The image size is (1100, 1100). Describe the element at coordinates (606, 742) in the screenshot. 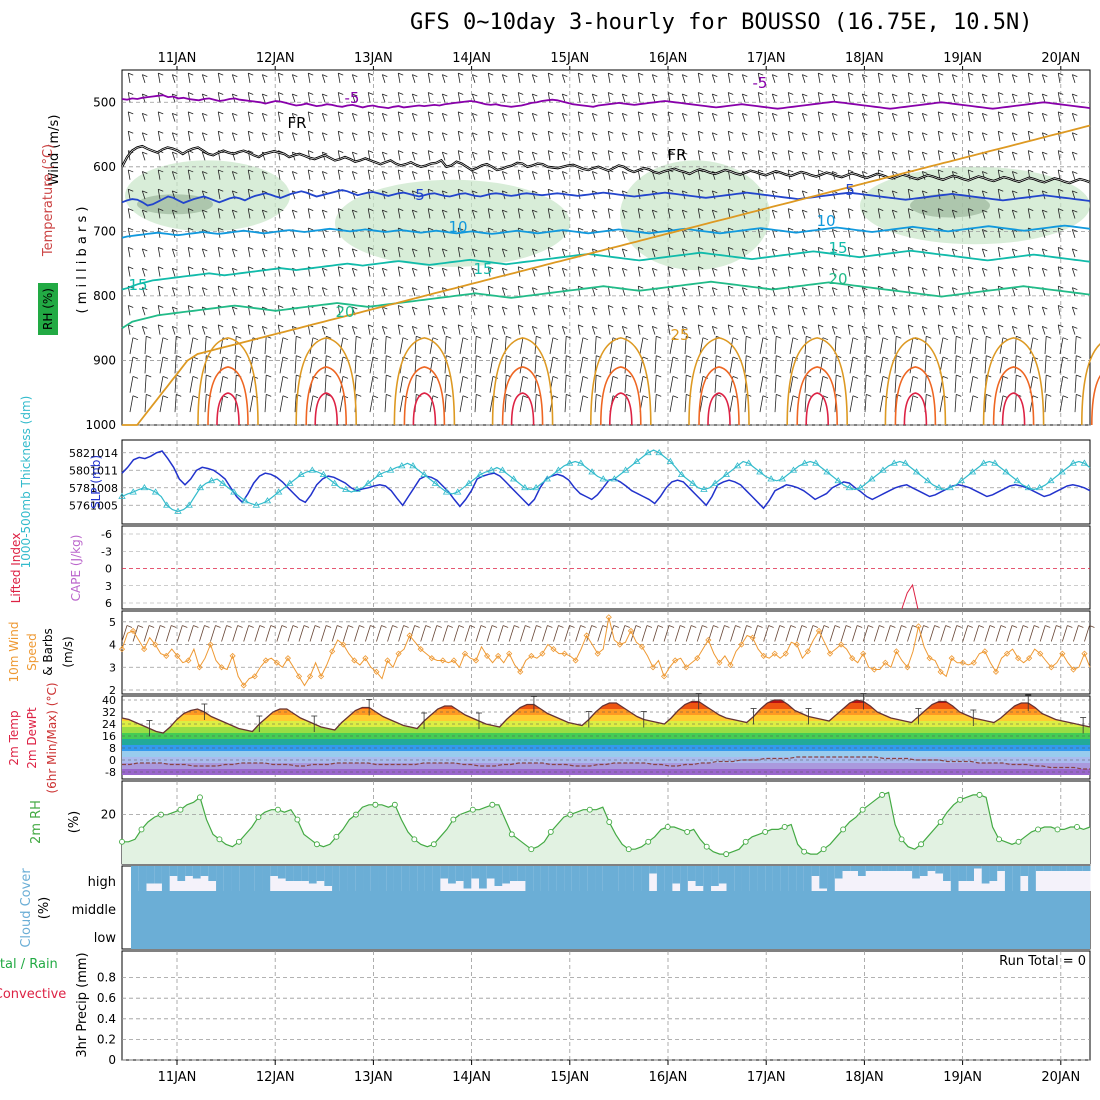

I see `temp-band` at that location.